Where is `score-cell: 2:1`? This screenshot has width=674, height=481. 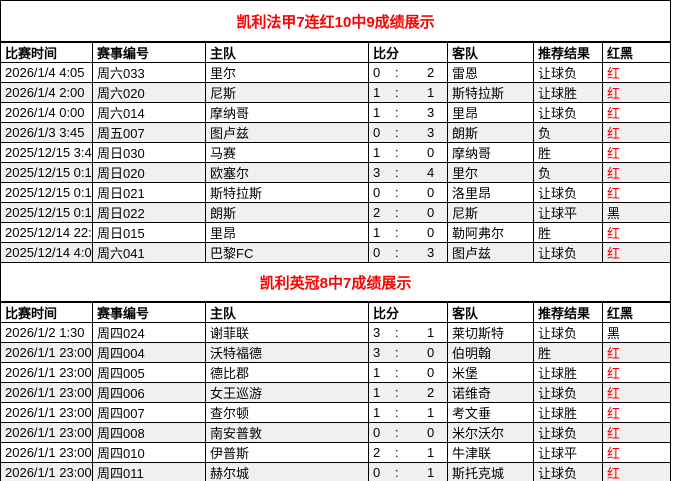 score-cell: 2:1 is located at coordinates (408, 452).